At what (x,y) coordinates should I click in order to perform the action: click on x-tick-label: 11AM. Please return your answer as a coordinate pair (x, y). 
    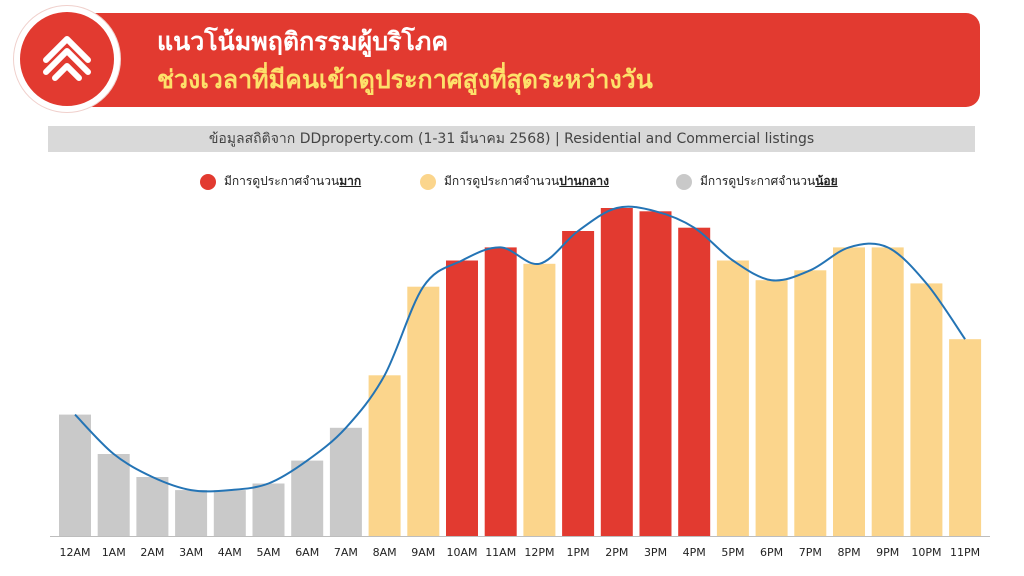
    Looking at the image, I should click on (500, 552).